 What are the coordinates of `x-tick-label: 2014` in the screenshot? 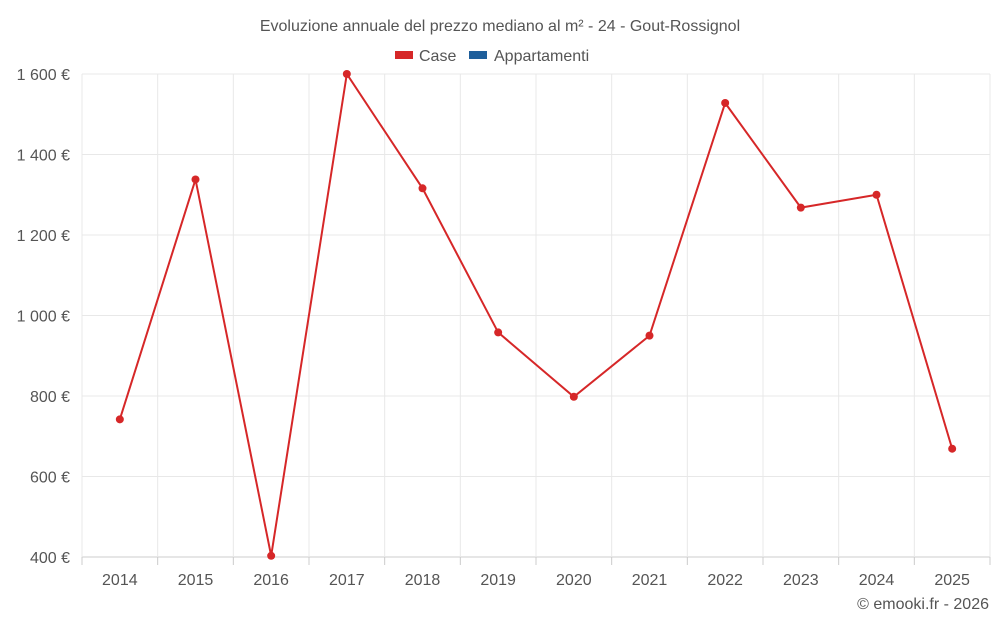 It's located at (120, 580).